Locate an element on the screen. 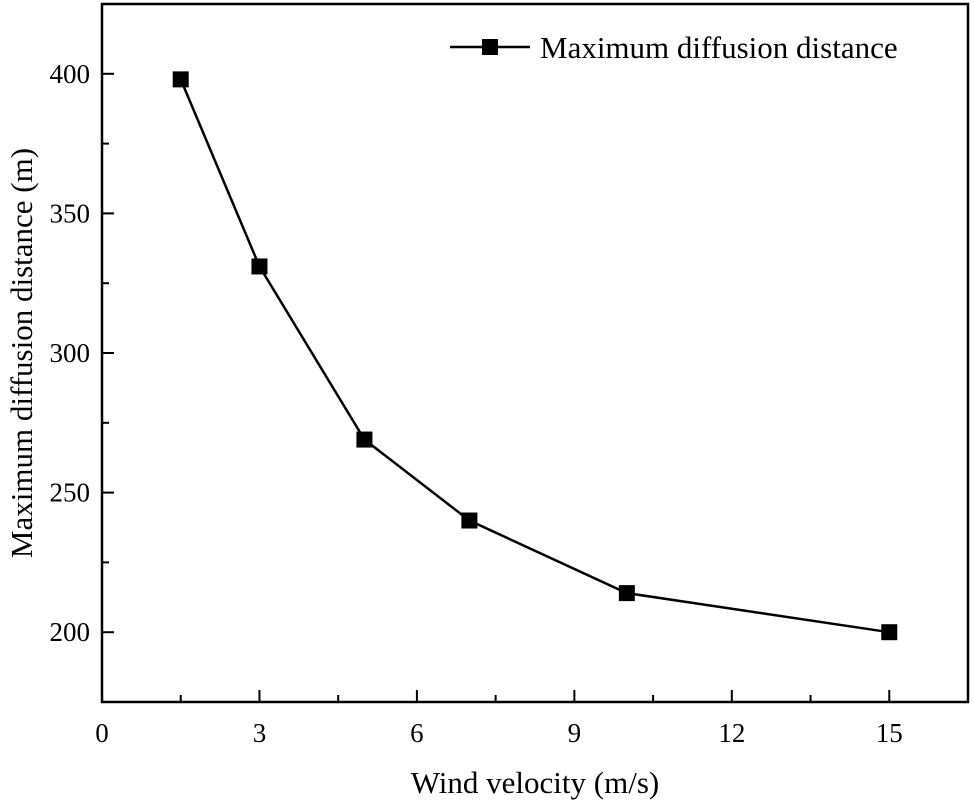 The height and width of the screenshot is (809, 974). y-tick-label: 400 is located at coordinates (70, 74).